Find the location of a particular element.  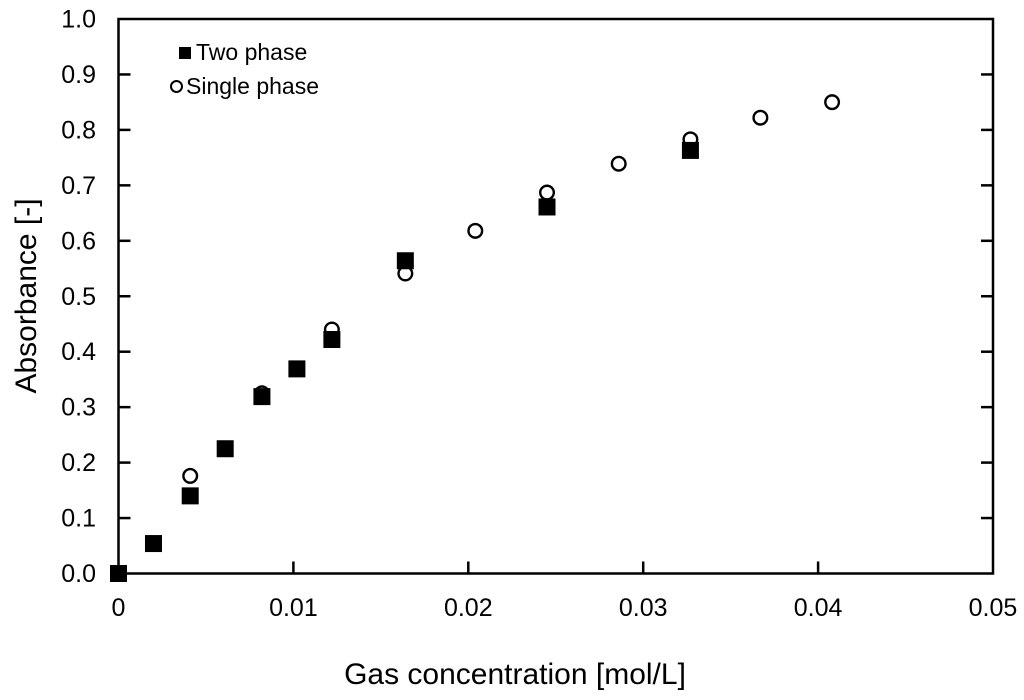

legend-label-two-phase: Two phase is located at coordinates (252, 52).